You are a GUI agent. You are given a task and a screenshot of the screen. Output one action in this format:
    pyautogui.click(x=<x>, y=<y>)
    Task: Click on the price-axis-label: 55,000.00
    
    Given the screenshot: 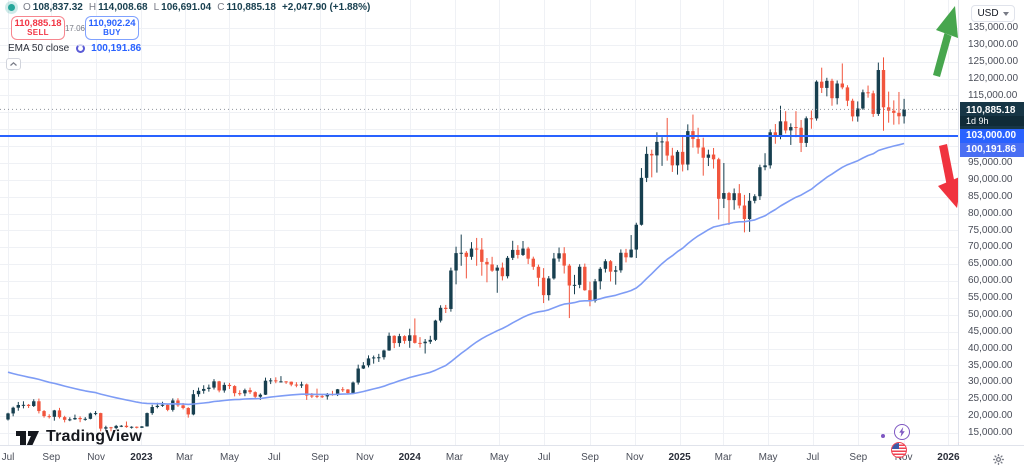 What is the action you would take?
    pyautogui.click(x=990, y=297)
    